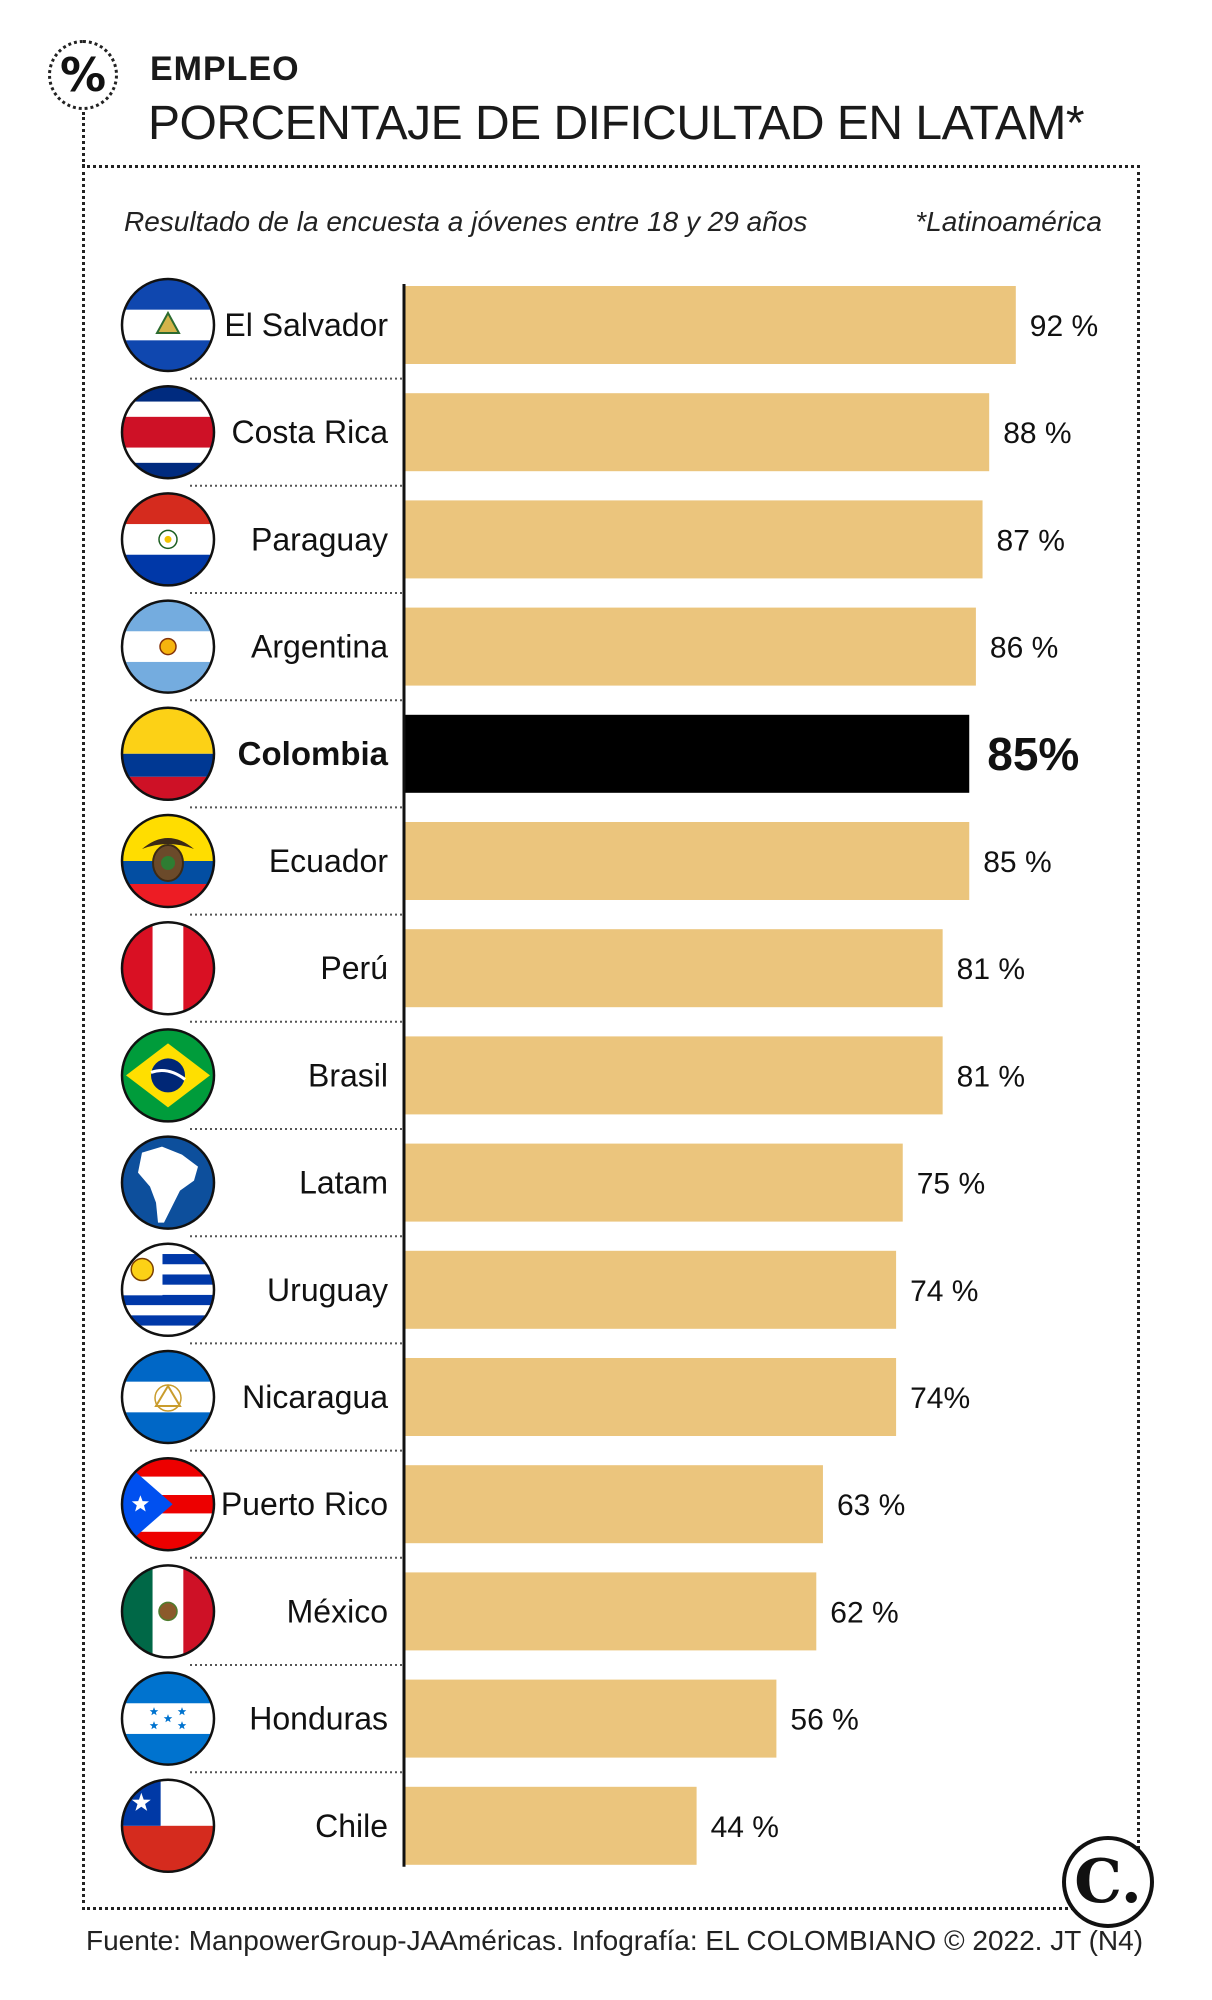 The width and height of the screenshot is (1212, 2000). I want to click on value-label: 56 %, so click(824, 1720).